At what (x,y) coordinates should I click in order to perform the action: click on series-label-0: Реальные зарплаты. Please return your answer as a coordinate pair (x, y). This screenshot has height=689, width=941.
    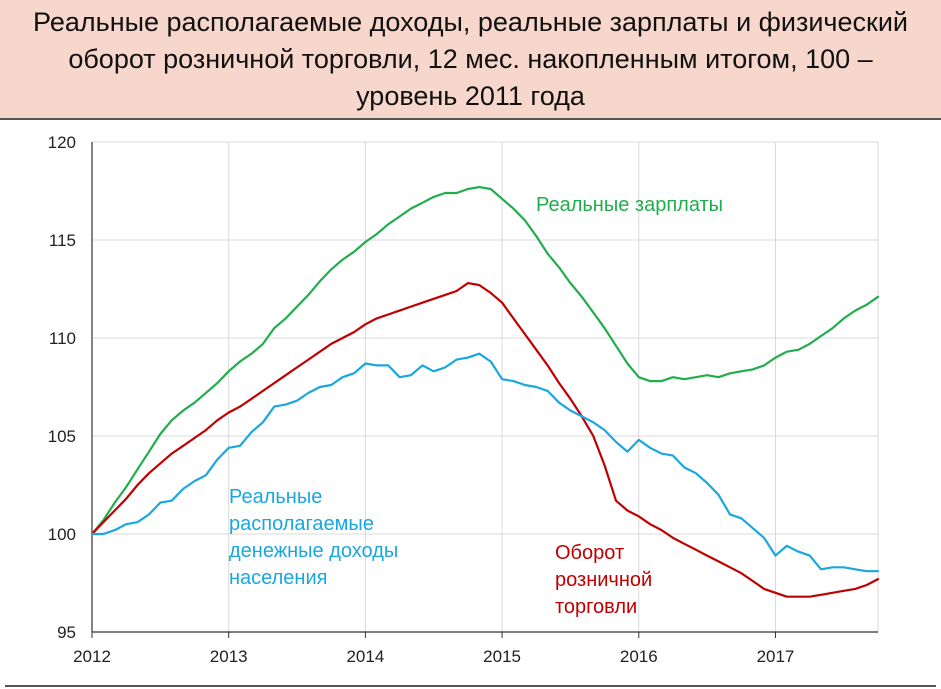
    Looking at the image, I should click on (629, 205).